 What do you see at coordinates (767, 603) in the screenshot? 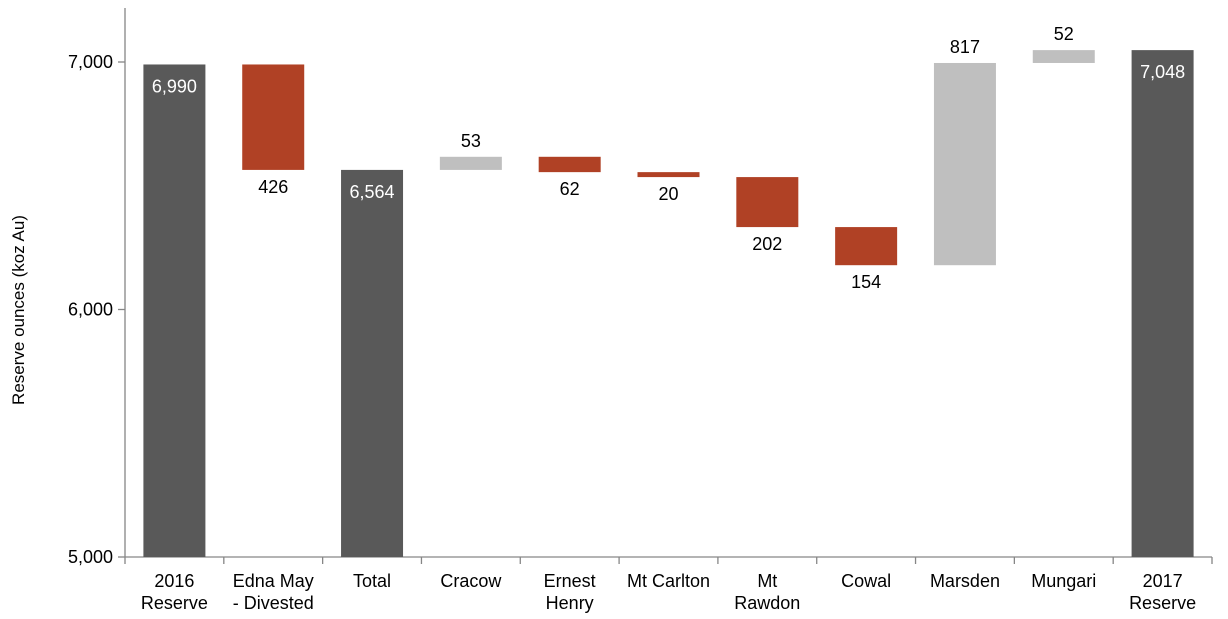
I see `category-label: Rawdon` at bounding box center [767, 603].